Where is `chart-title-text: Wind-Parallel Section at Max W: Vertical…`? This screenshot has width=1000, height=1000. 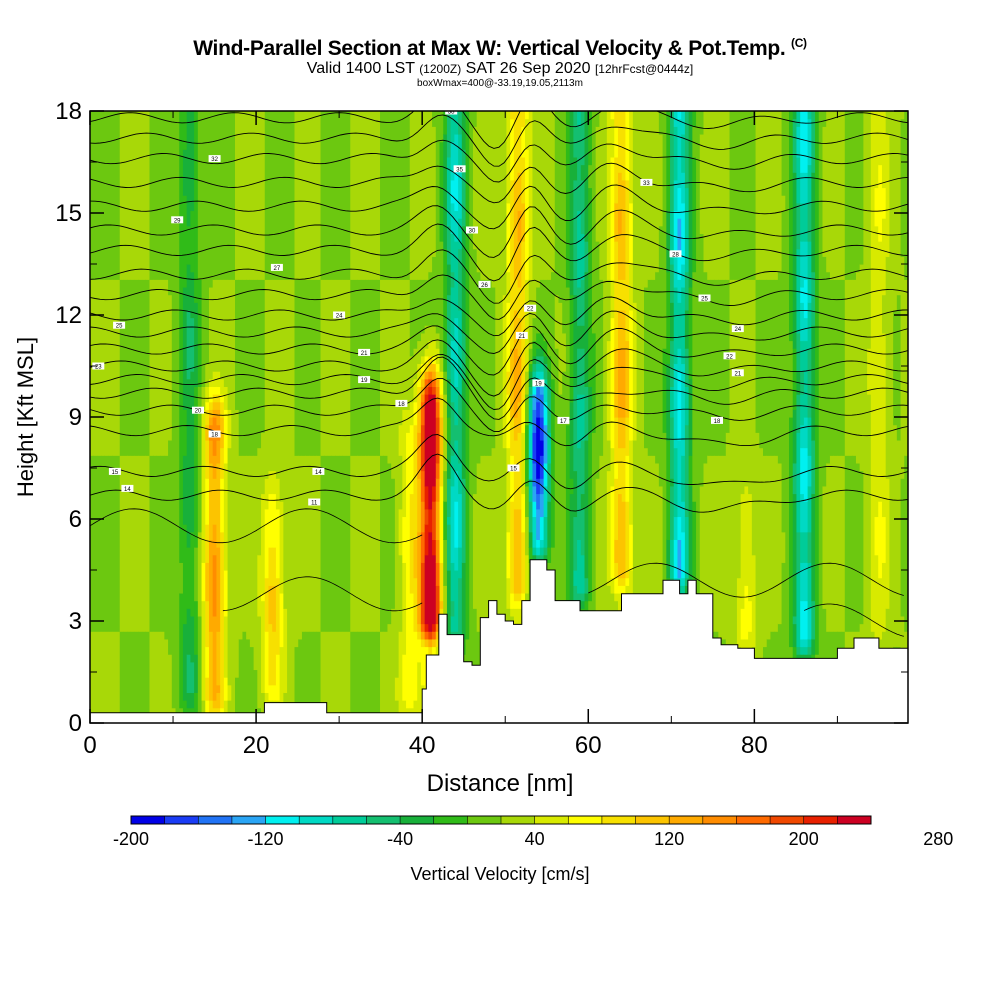
chart-title-text: Wind-Parallel Section at Max W: Vertical… is located at coordinates (489, 48).